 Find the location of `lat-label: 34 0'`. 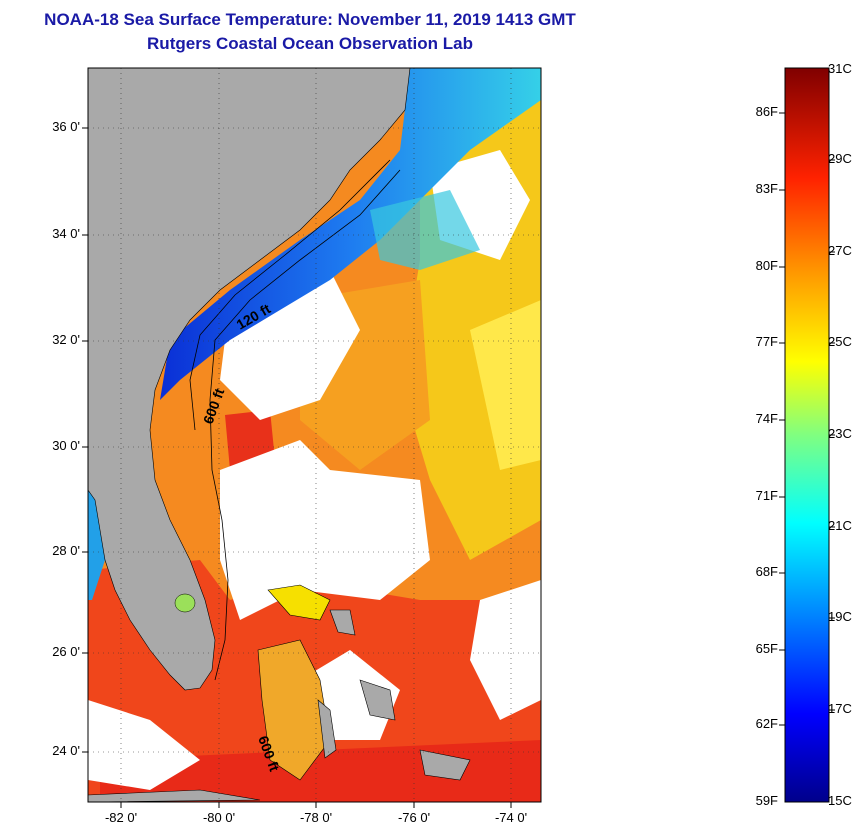

lat-label: 34 0' is located at coordinates (66, 233).